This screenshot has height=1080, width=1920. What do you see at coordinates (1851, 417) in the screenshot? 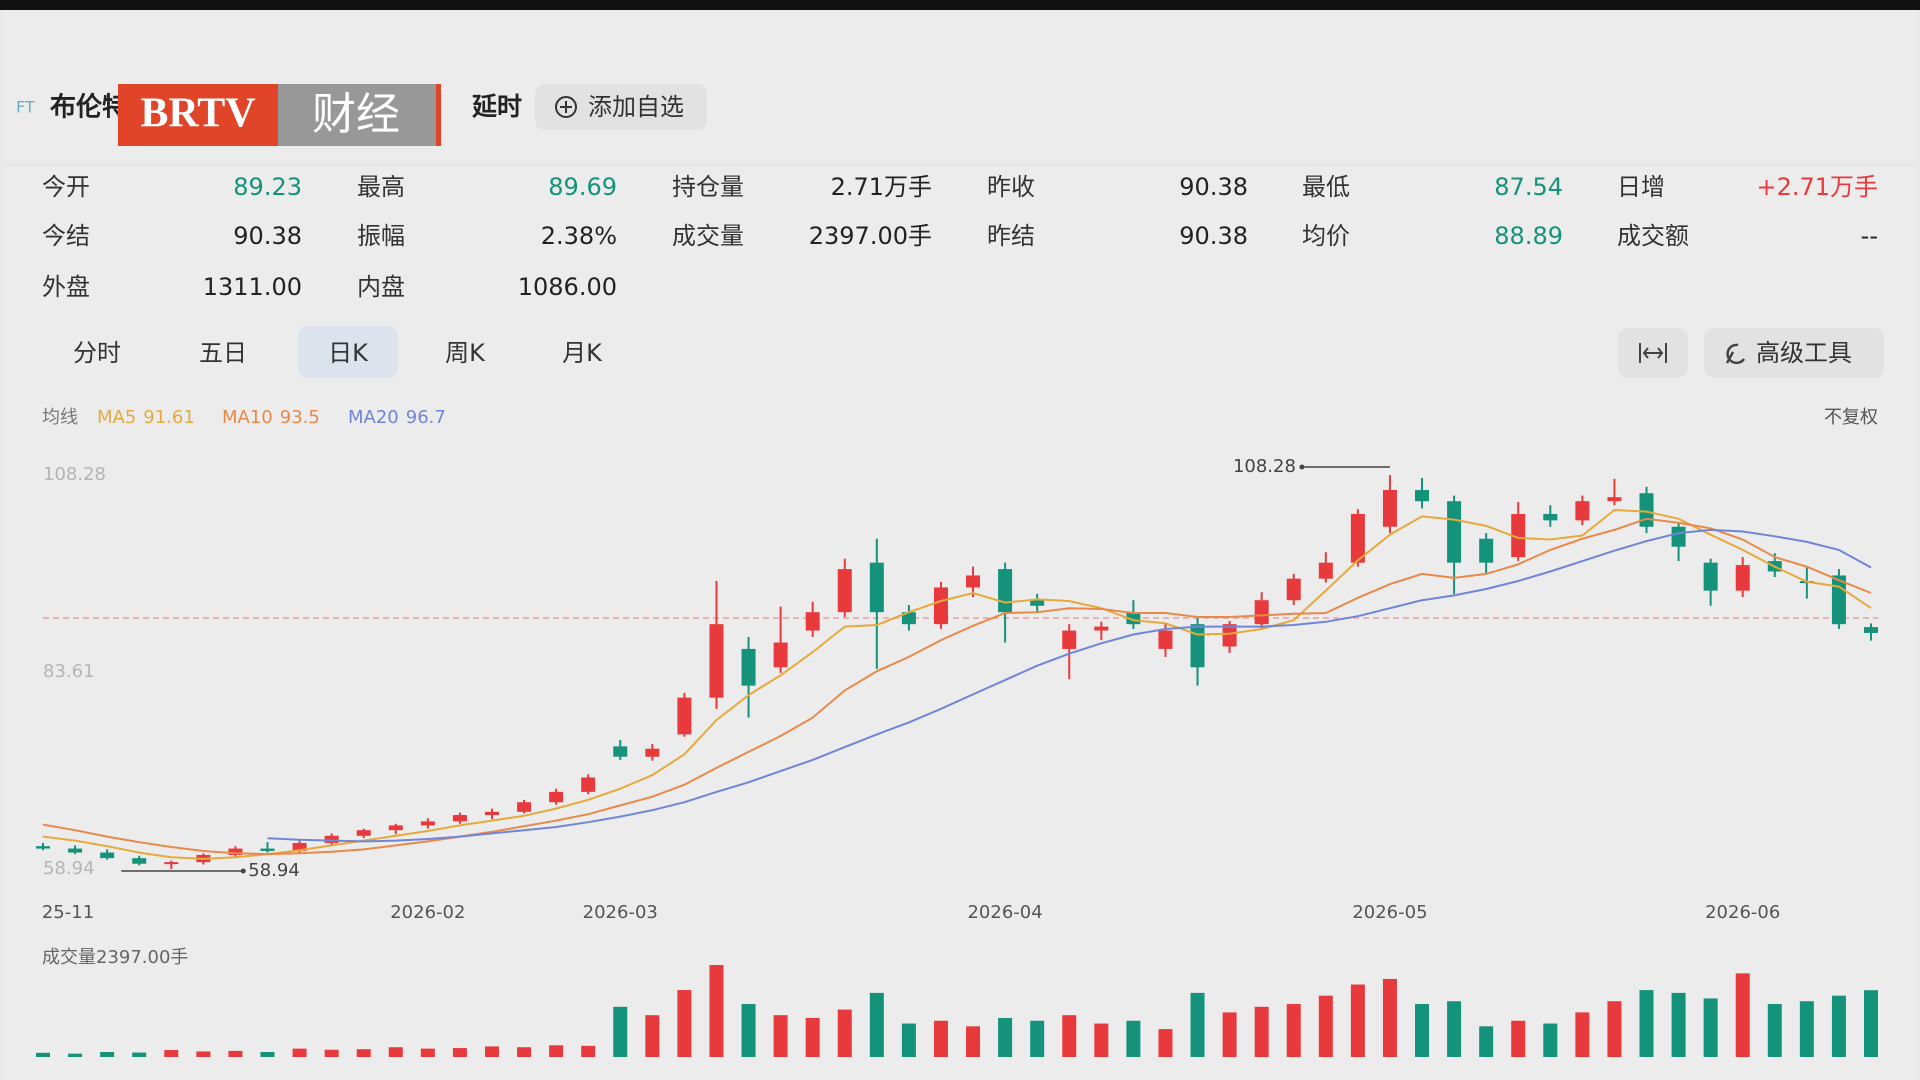
I see `adjust-label: 不复权` at bounding box center [1851, 417].